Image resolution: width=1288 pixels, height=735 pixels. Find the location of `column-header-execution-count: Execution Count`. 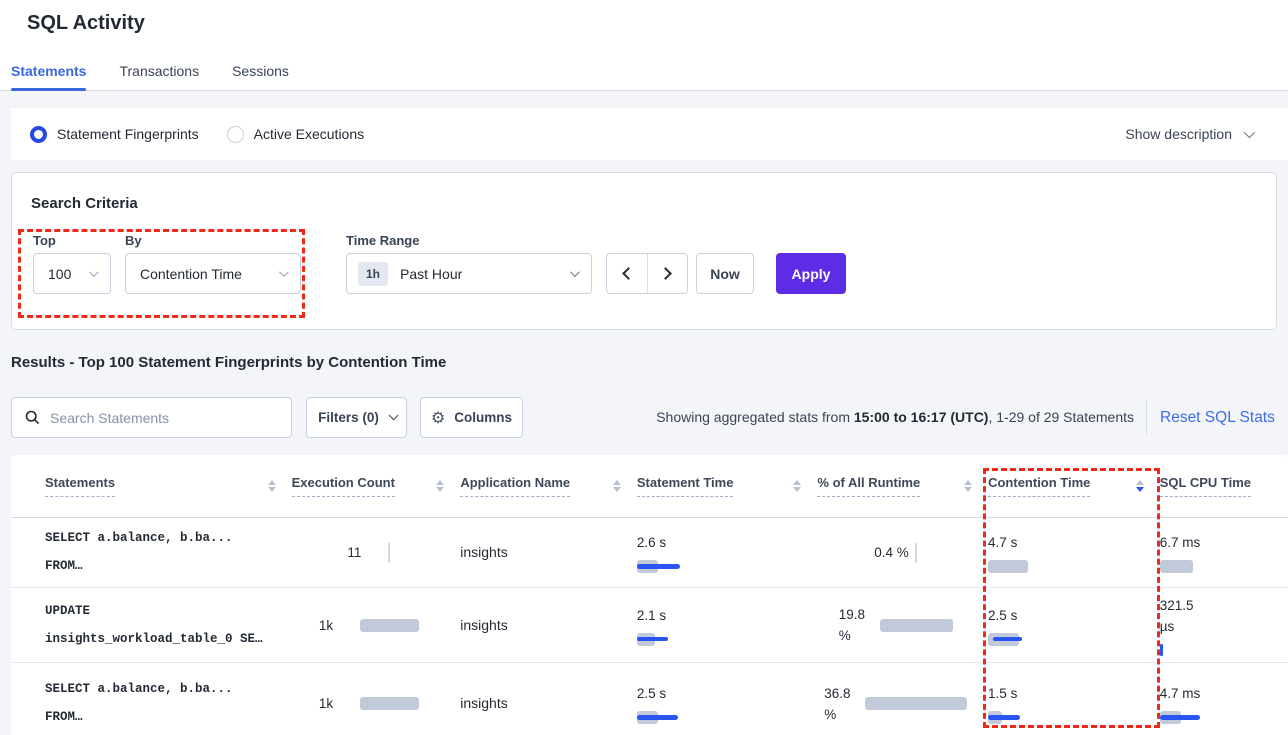

column-header-execution-count: Execution Count is located at coordinates (376, 486).